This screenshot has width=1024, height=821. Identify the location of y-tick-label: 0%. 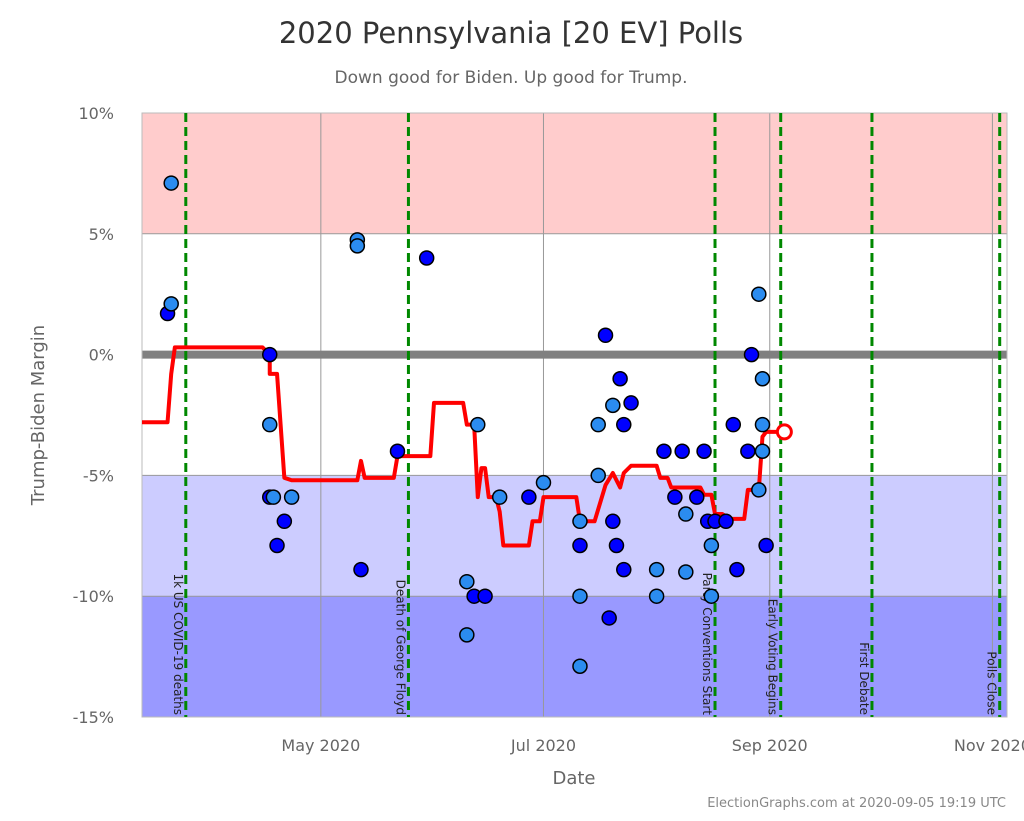
(101, 355).